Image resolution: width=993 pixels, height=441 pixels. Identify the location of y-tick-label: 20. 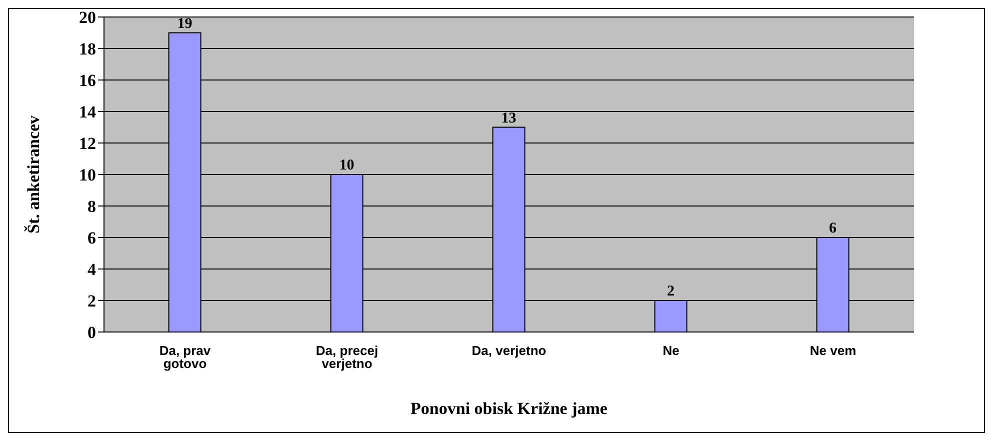
(87, 18).